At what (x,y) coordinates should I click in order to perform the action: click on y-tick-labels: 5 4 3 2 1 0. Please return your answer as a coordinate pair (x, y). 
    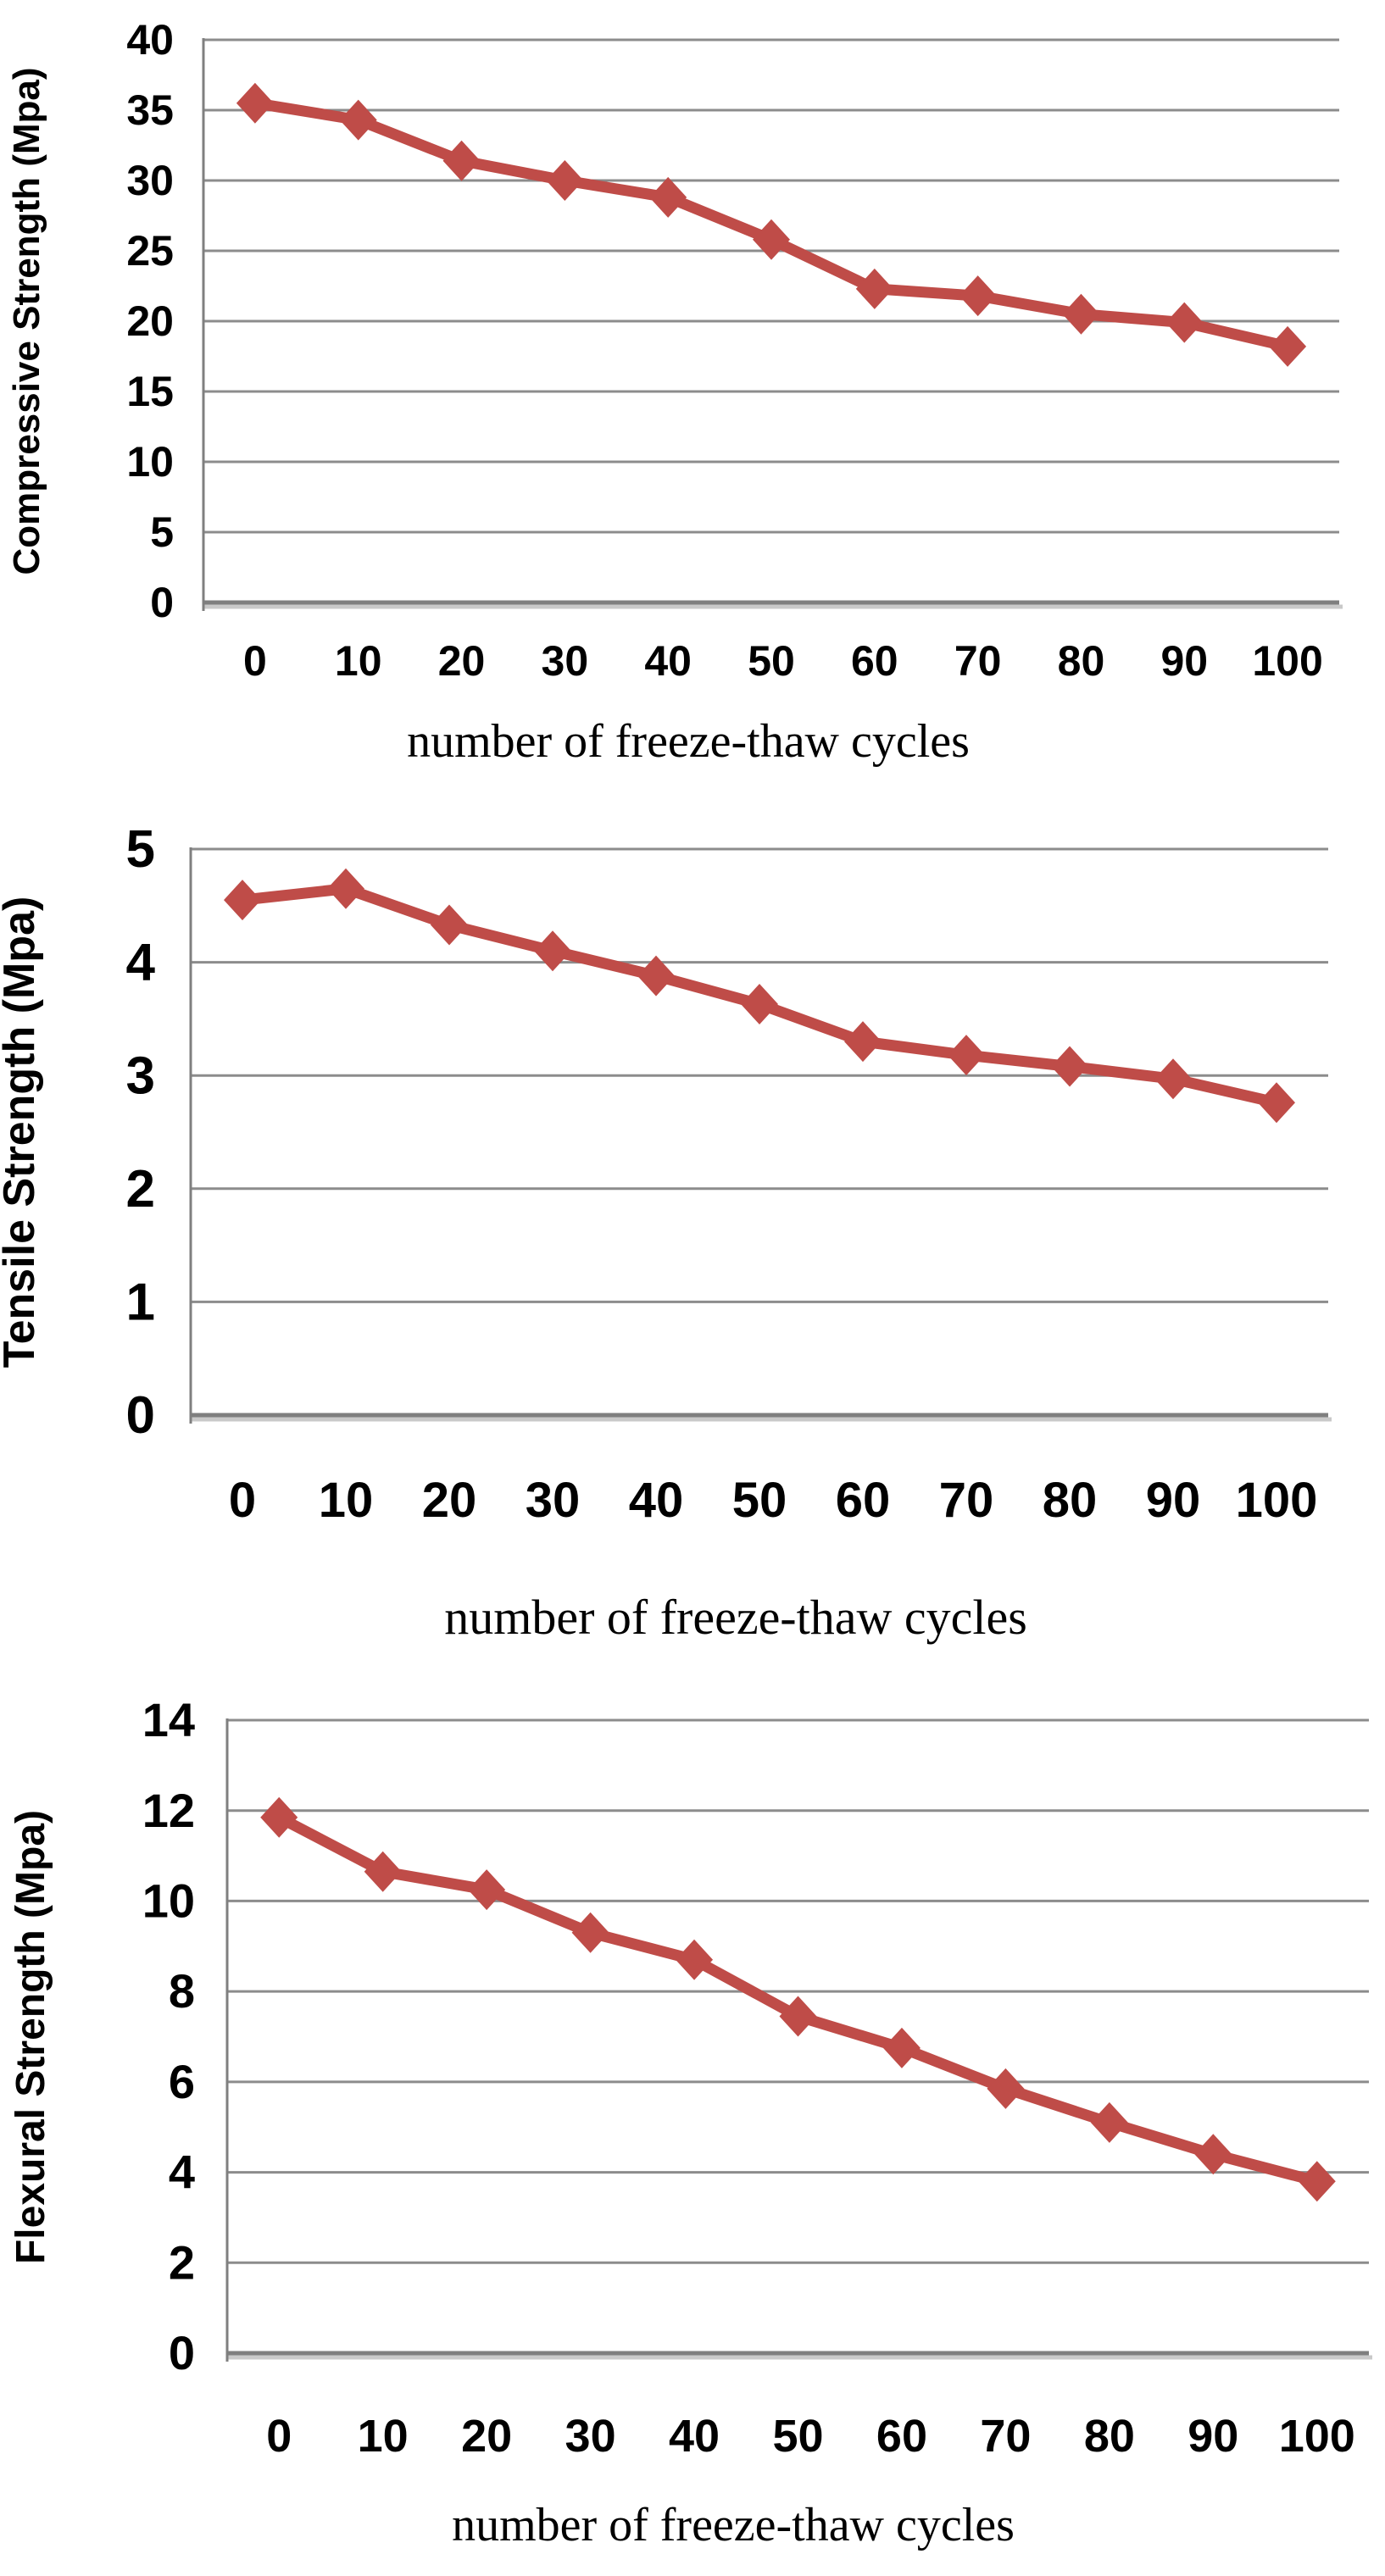
    Looking at the image, I should click on (141, 1132).